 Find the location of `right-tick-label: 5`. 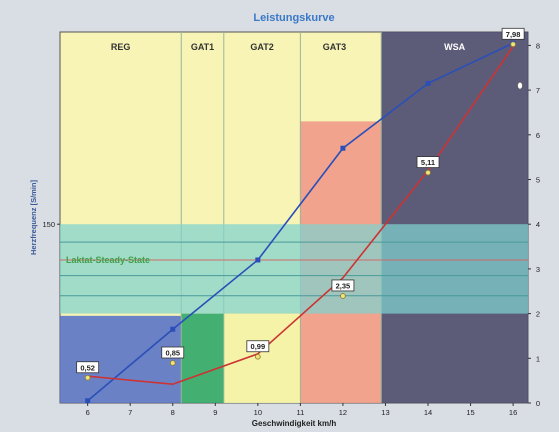

right-tick-label: 5 is located at coordinates (538, 180).